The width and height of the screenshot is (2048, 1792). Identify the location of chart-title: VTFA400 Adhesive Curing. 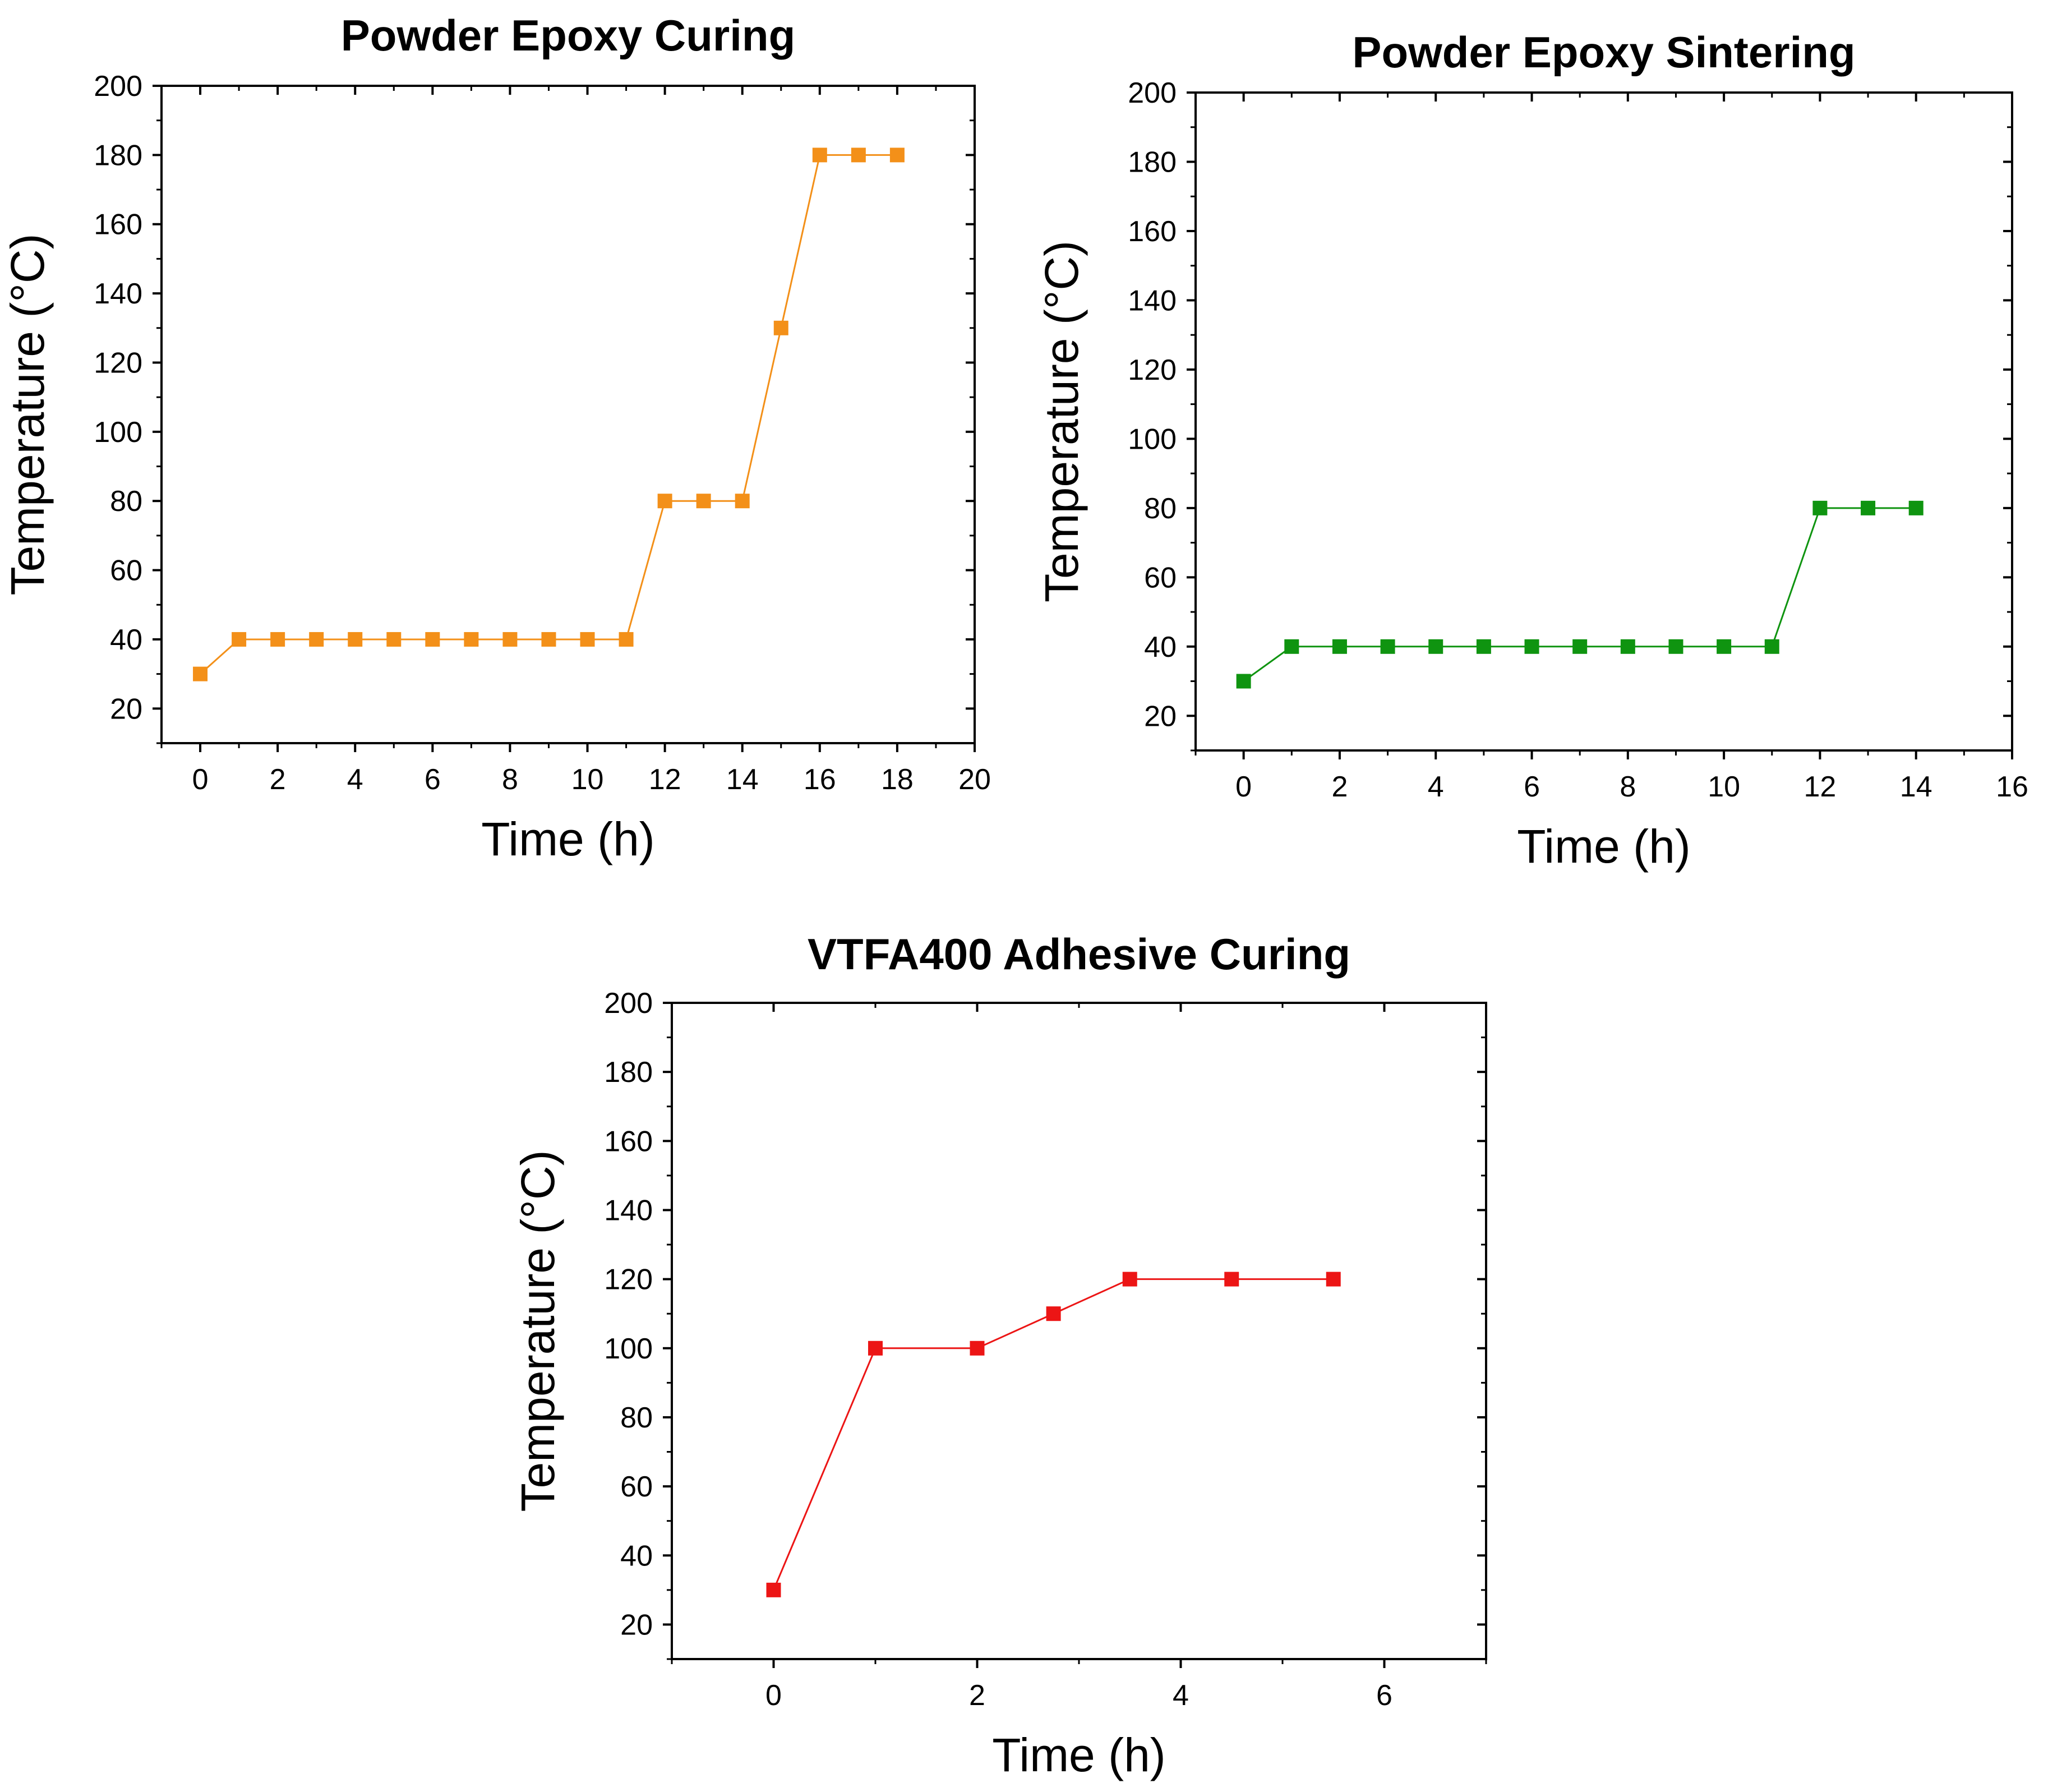
(1079, 954).